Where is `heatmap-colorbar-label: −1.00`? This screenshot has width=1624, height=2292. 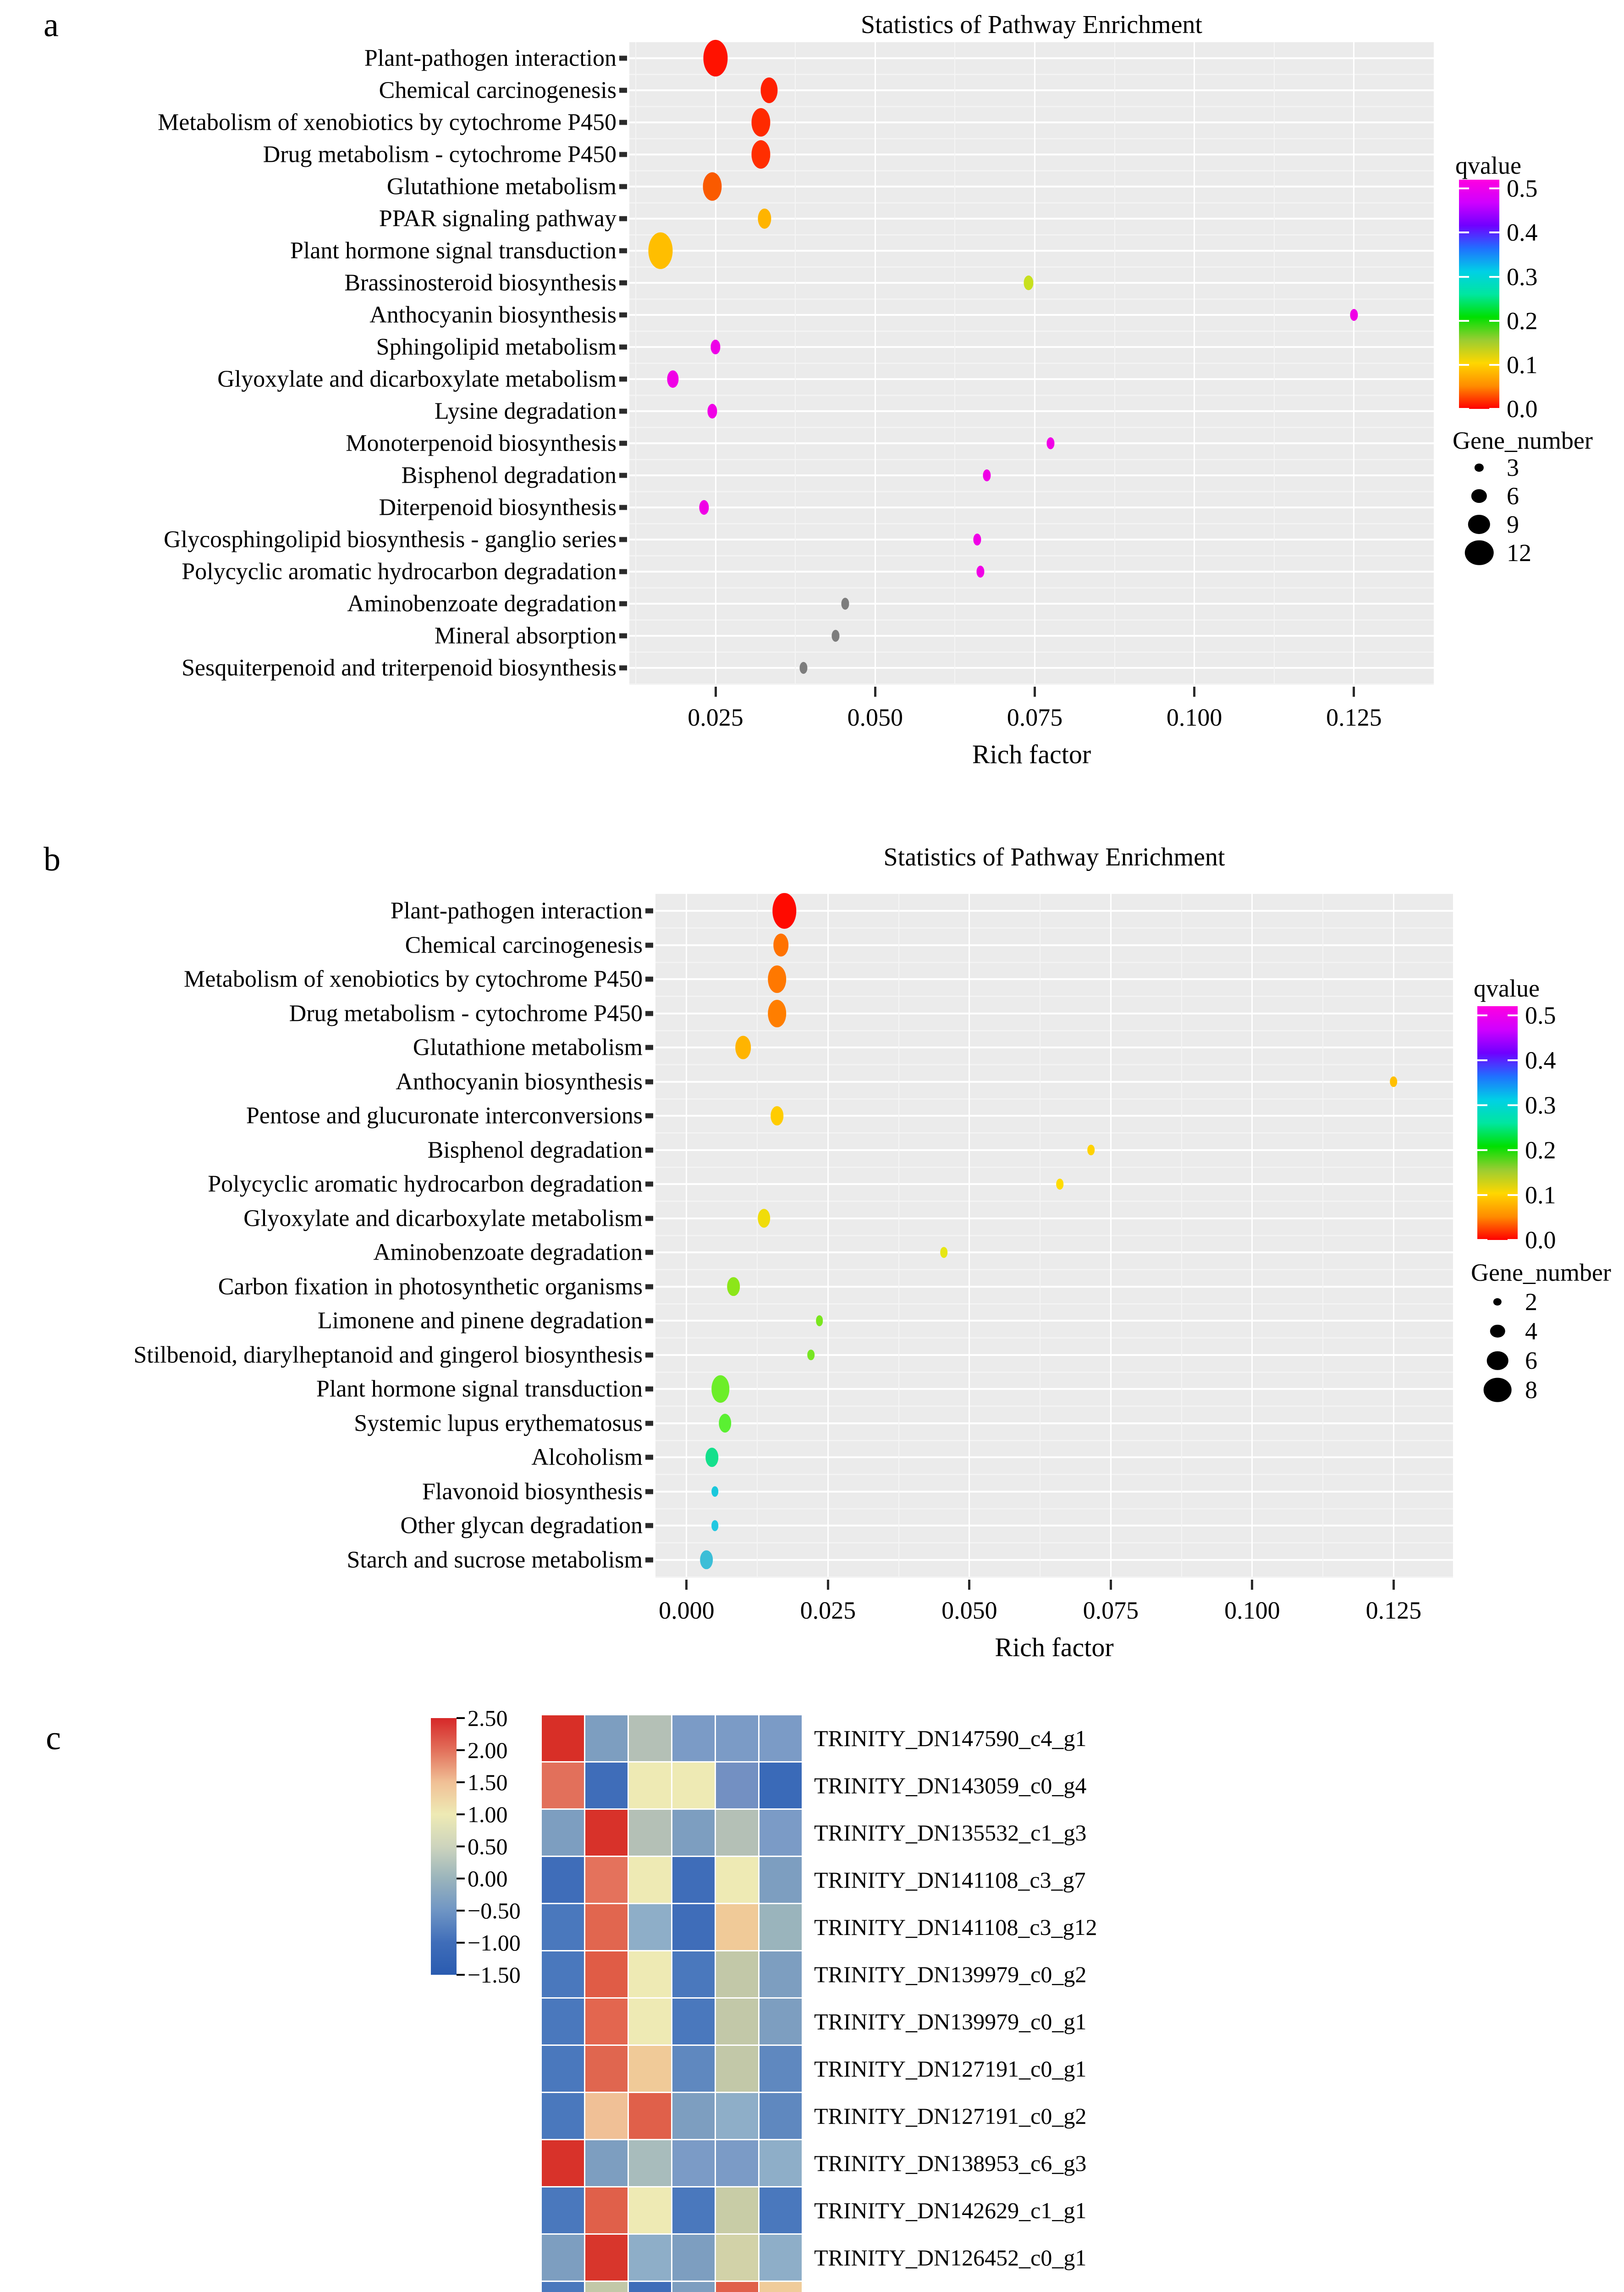
heatmap-colorbar-label: −1.00 is located at coordinates (494, 1943).